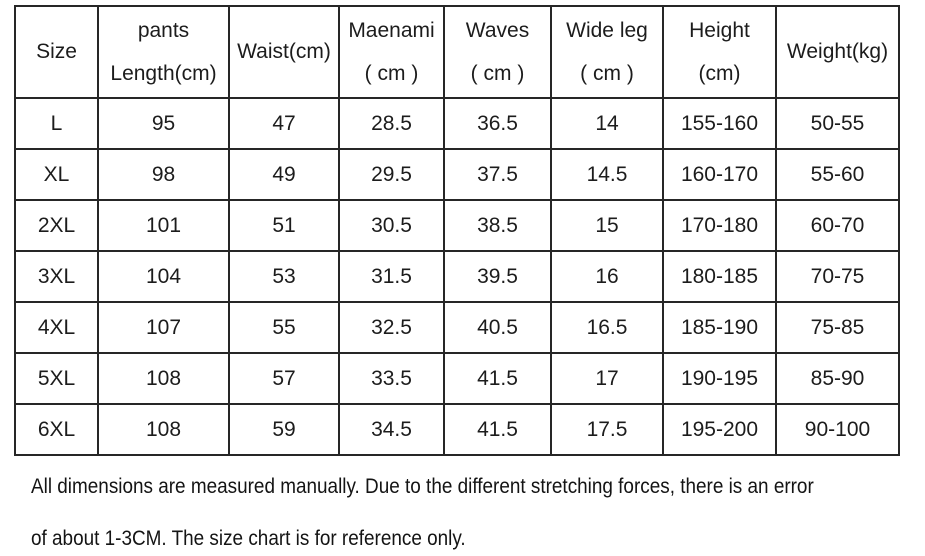 The height and width of the screenshot is (556, 925). What do you see at coordinates (837, 225) in the screenshot?
I see `cell-weight: 60-70` at bounding box center [837, 225].